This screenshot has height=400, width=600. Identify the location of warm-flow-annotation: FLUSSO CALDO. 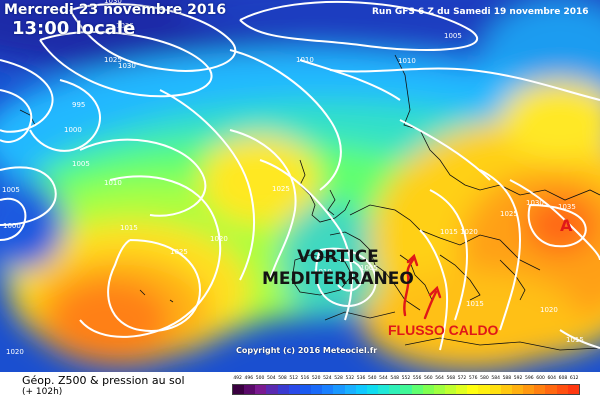
(443, 330).